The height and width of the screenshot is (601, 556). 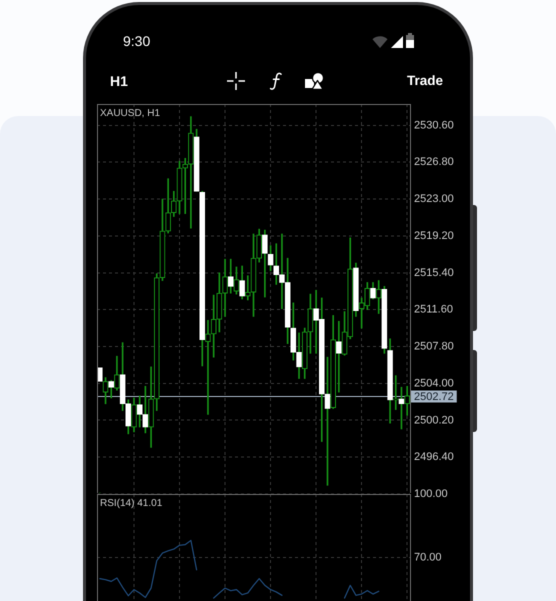 I want to click on text: Trade, so click(x=424, y=81).